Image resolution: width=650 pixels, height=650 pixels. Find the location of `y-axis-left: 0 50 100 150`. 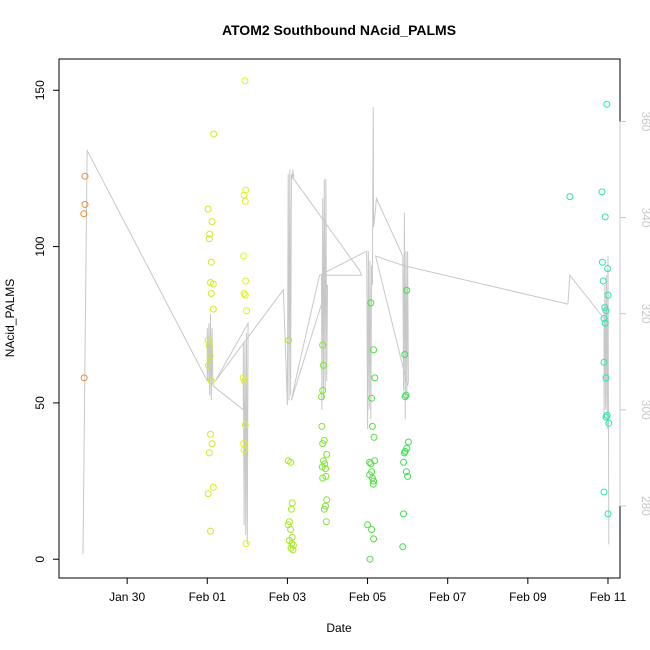

y-axis-left: 0 50 100 150 is located at coordinates (46, 321).